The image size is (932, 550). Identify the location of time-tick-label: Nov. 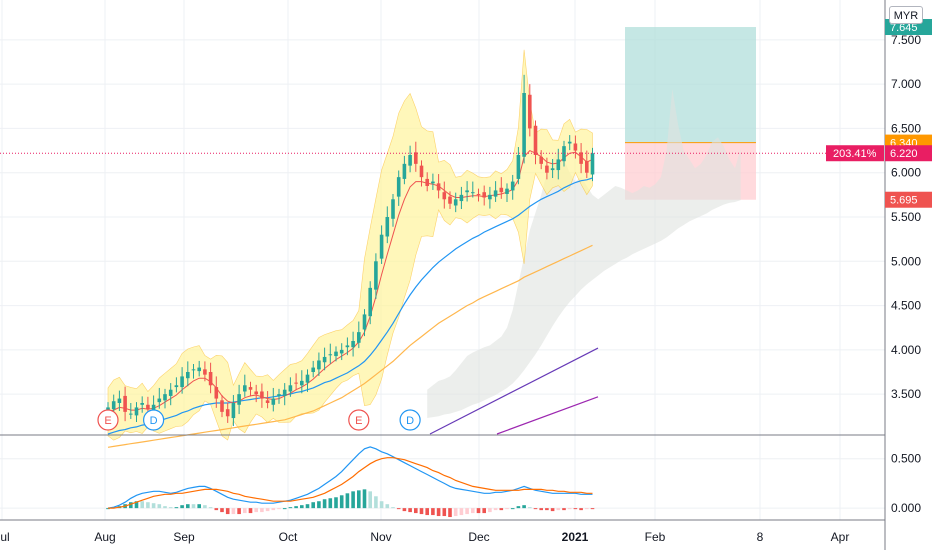
(380, 537).